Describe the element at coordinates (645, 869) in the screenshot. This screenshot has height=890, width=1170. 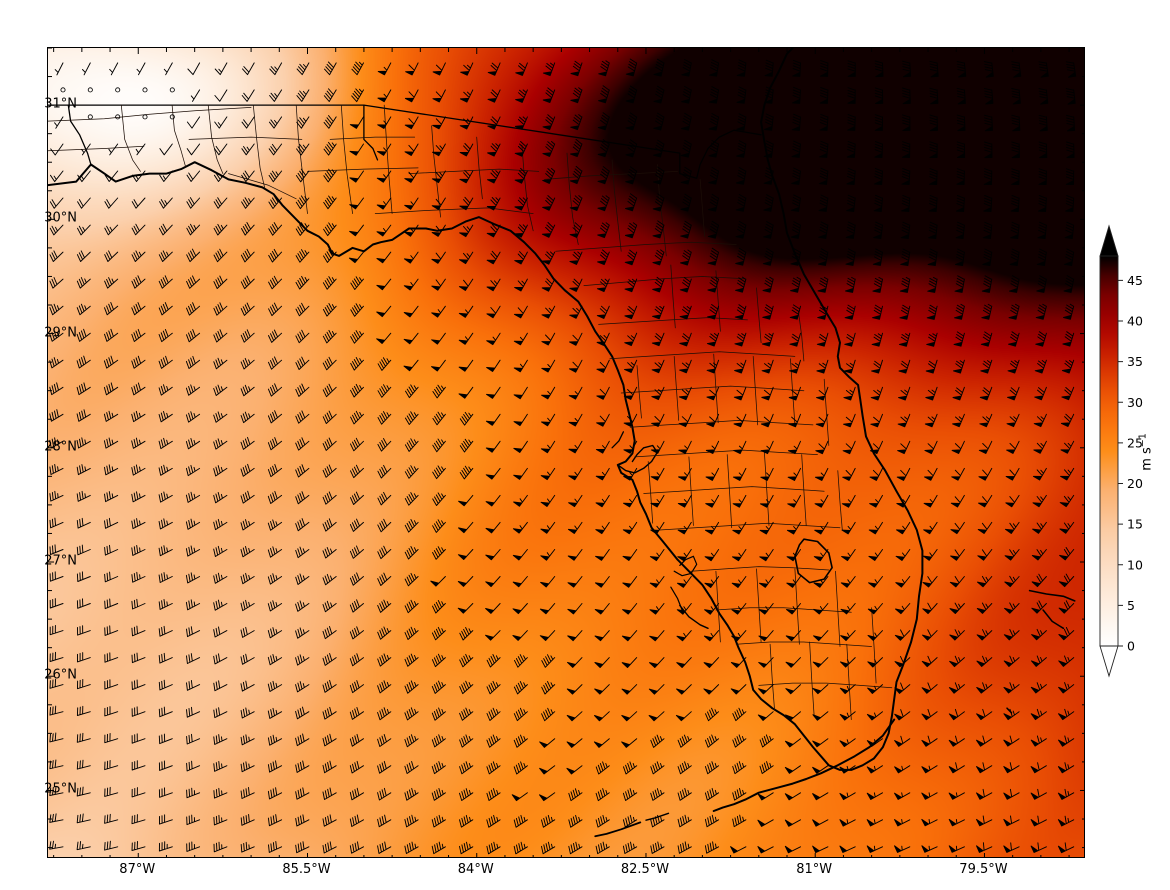
I see `longitude-tick-label: 82.5°W` at that location.